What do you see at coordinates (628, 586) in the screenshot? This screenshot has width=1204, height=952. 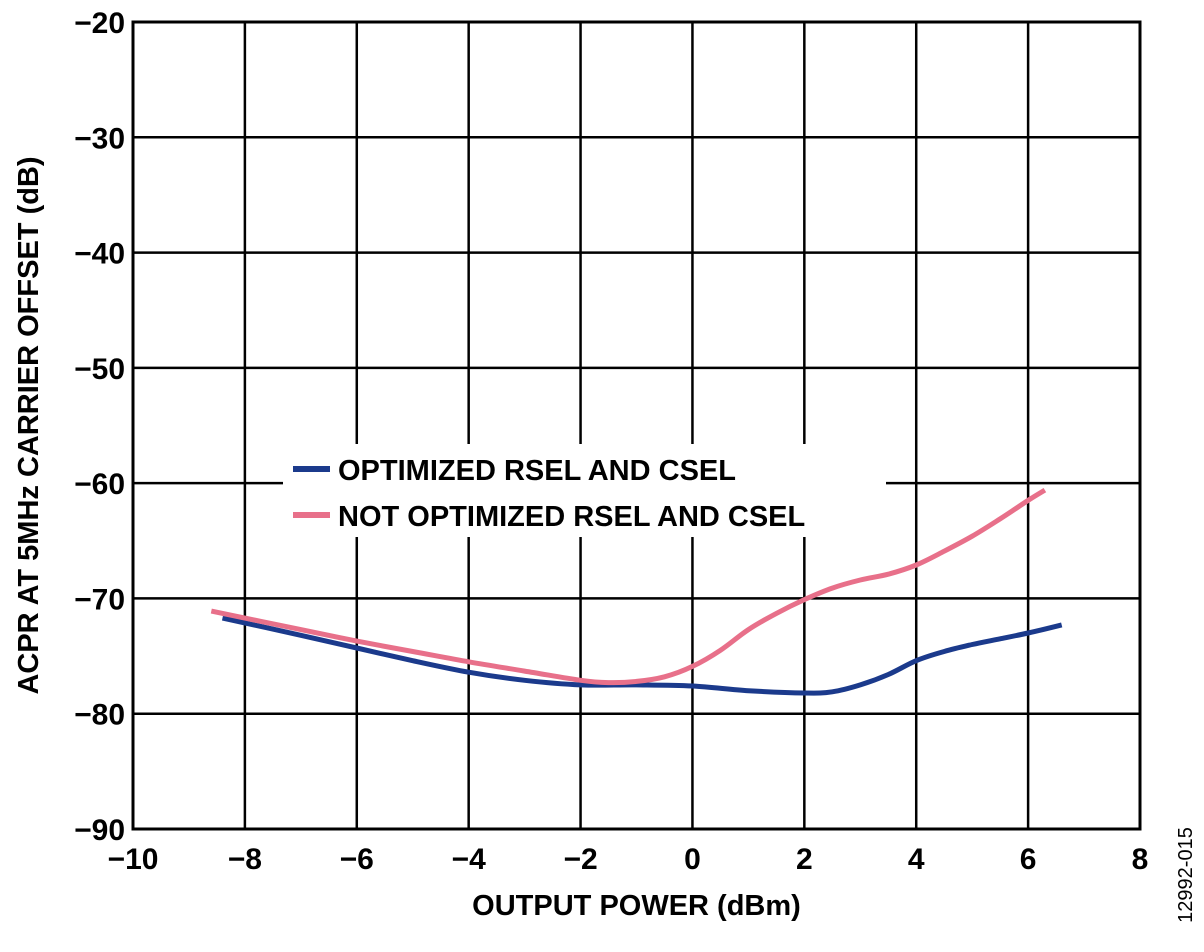 I see `series-line-not-optimized` at bounding box center [628, 586].